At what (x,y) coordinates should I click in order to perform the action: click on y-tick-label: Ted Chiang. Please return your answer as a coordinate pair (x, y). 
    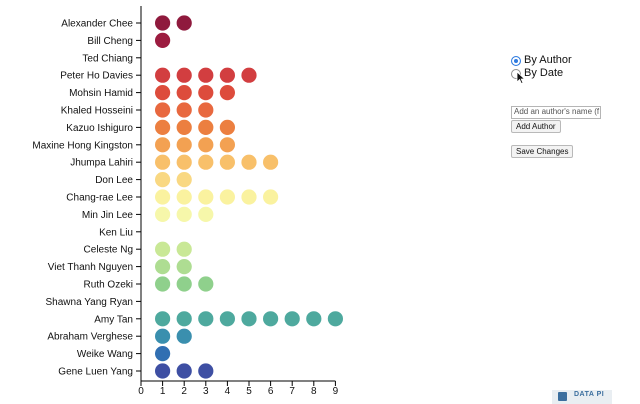
    Looking at the image, I should click on (107, 58).